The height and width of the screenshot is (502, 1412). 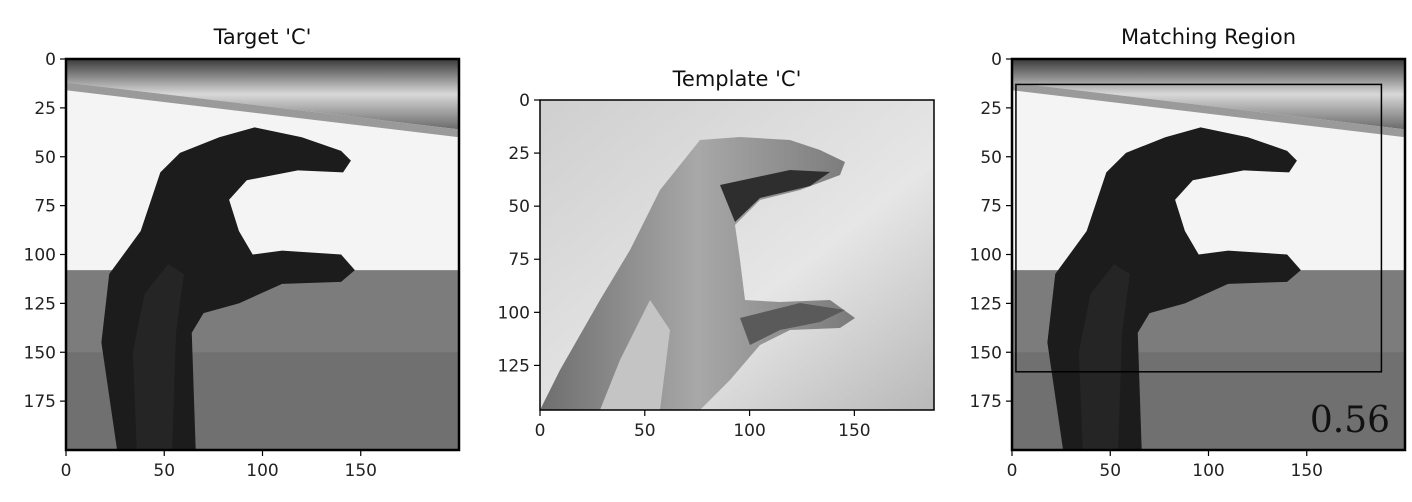 What do you see at coordinates (737, 79) in the screenshot?
I see `panel-title: Template 'C'` at bounding box center [737, 79].